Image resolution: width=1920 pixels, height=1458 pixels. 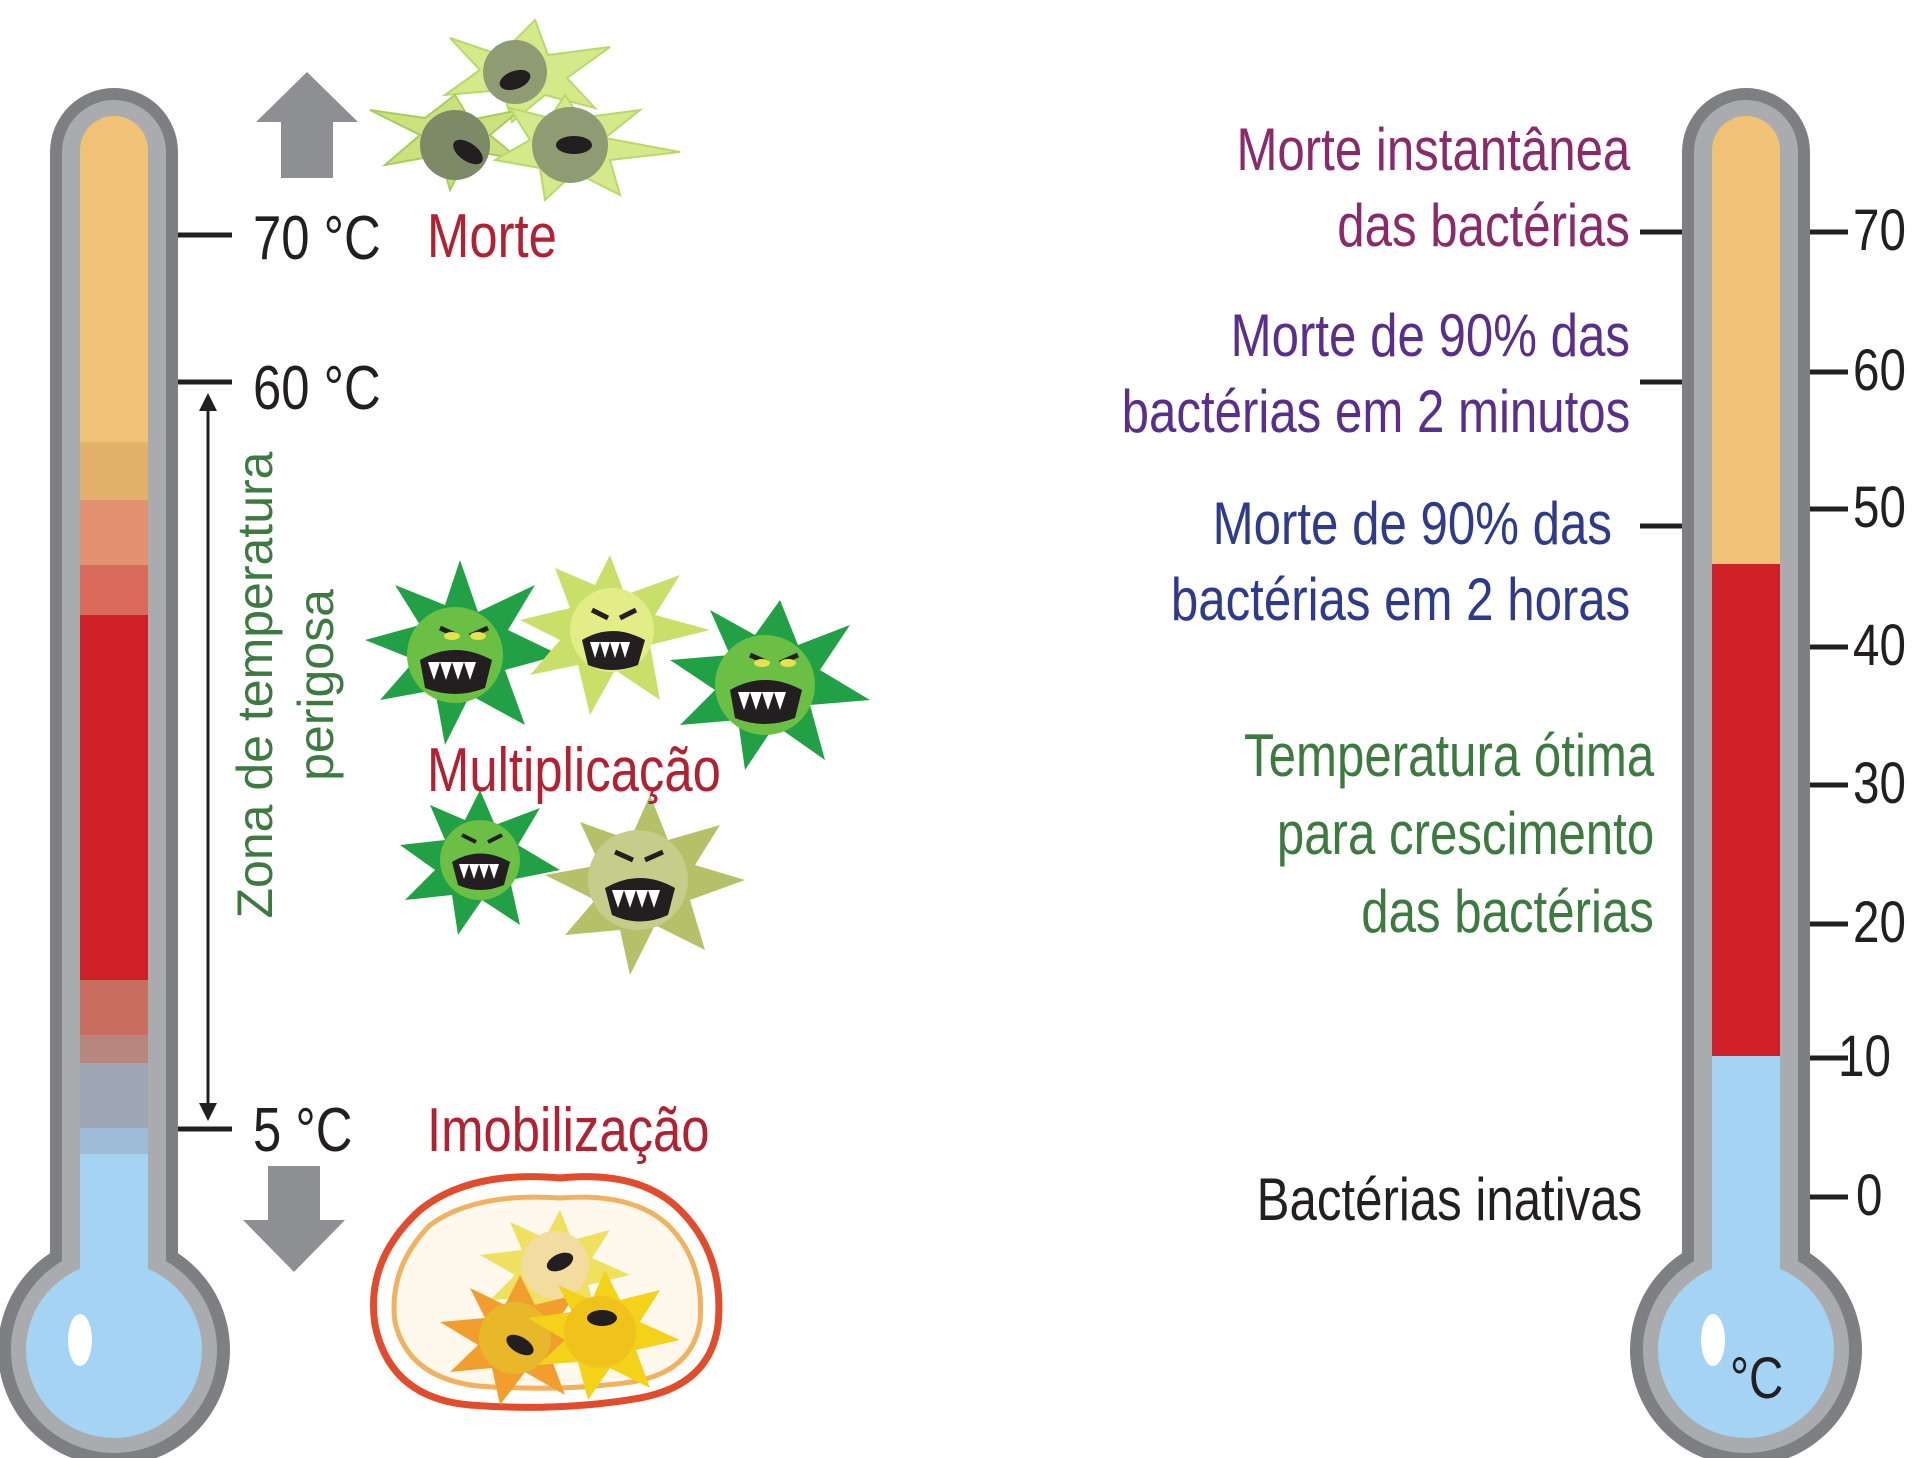 I want to click on temp-60-label: 60 °C, so click(x=317, y=388).